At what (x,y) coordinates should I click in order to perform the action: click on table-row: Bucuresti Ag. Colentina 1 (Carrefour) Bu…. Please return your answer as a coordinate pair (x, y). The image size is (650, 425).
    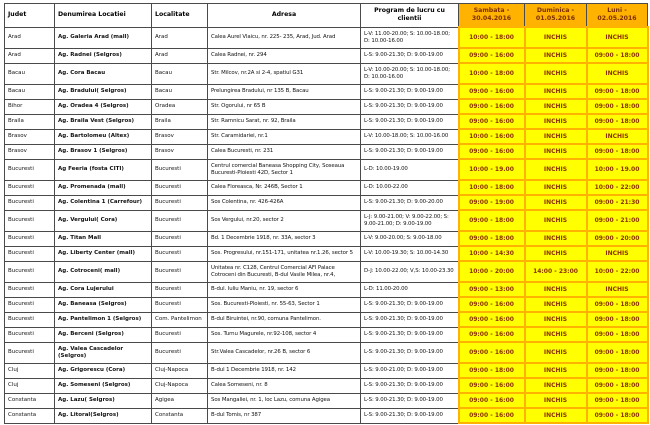
    Looking at the image, I should click on (326, 202).